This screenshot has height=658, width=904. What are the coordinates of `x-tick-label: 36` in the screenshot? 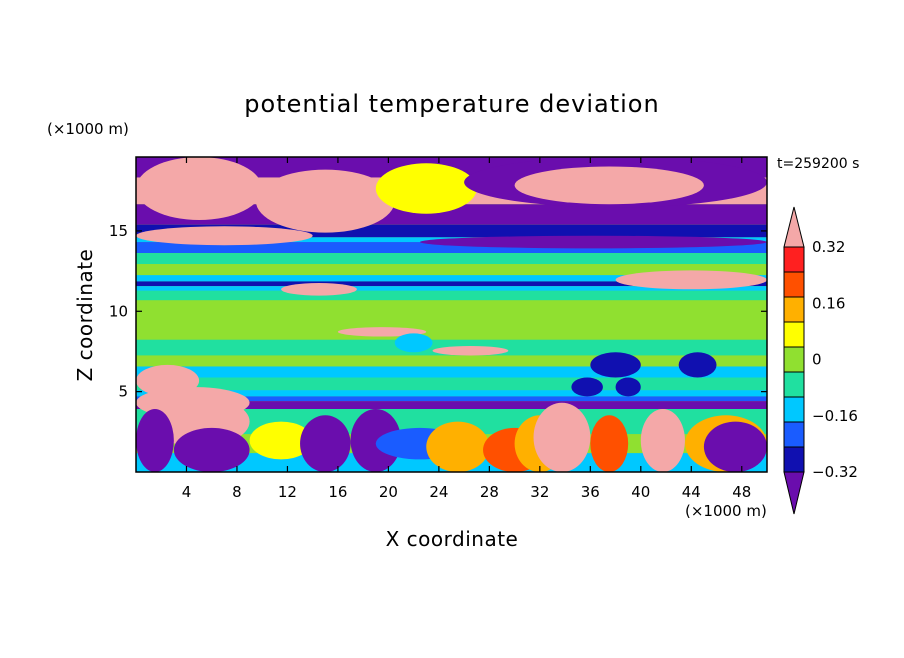 It's located at (590, 492).